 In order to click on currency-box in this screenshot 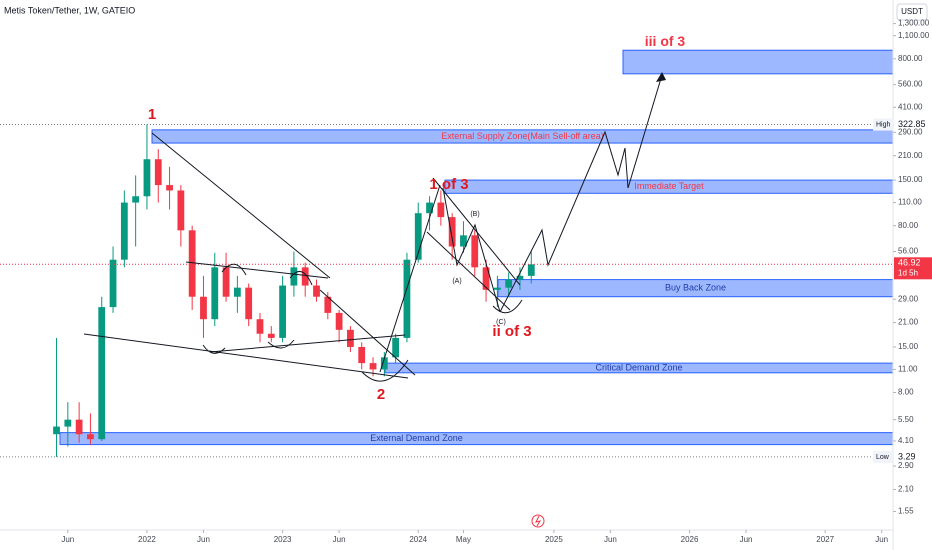, I will do `click(912, 12)`.